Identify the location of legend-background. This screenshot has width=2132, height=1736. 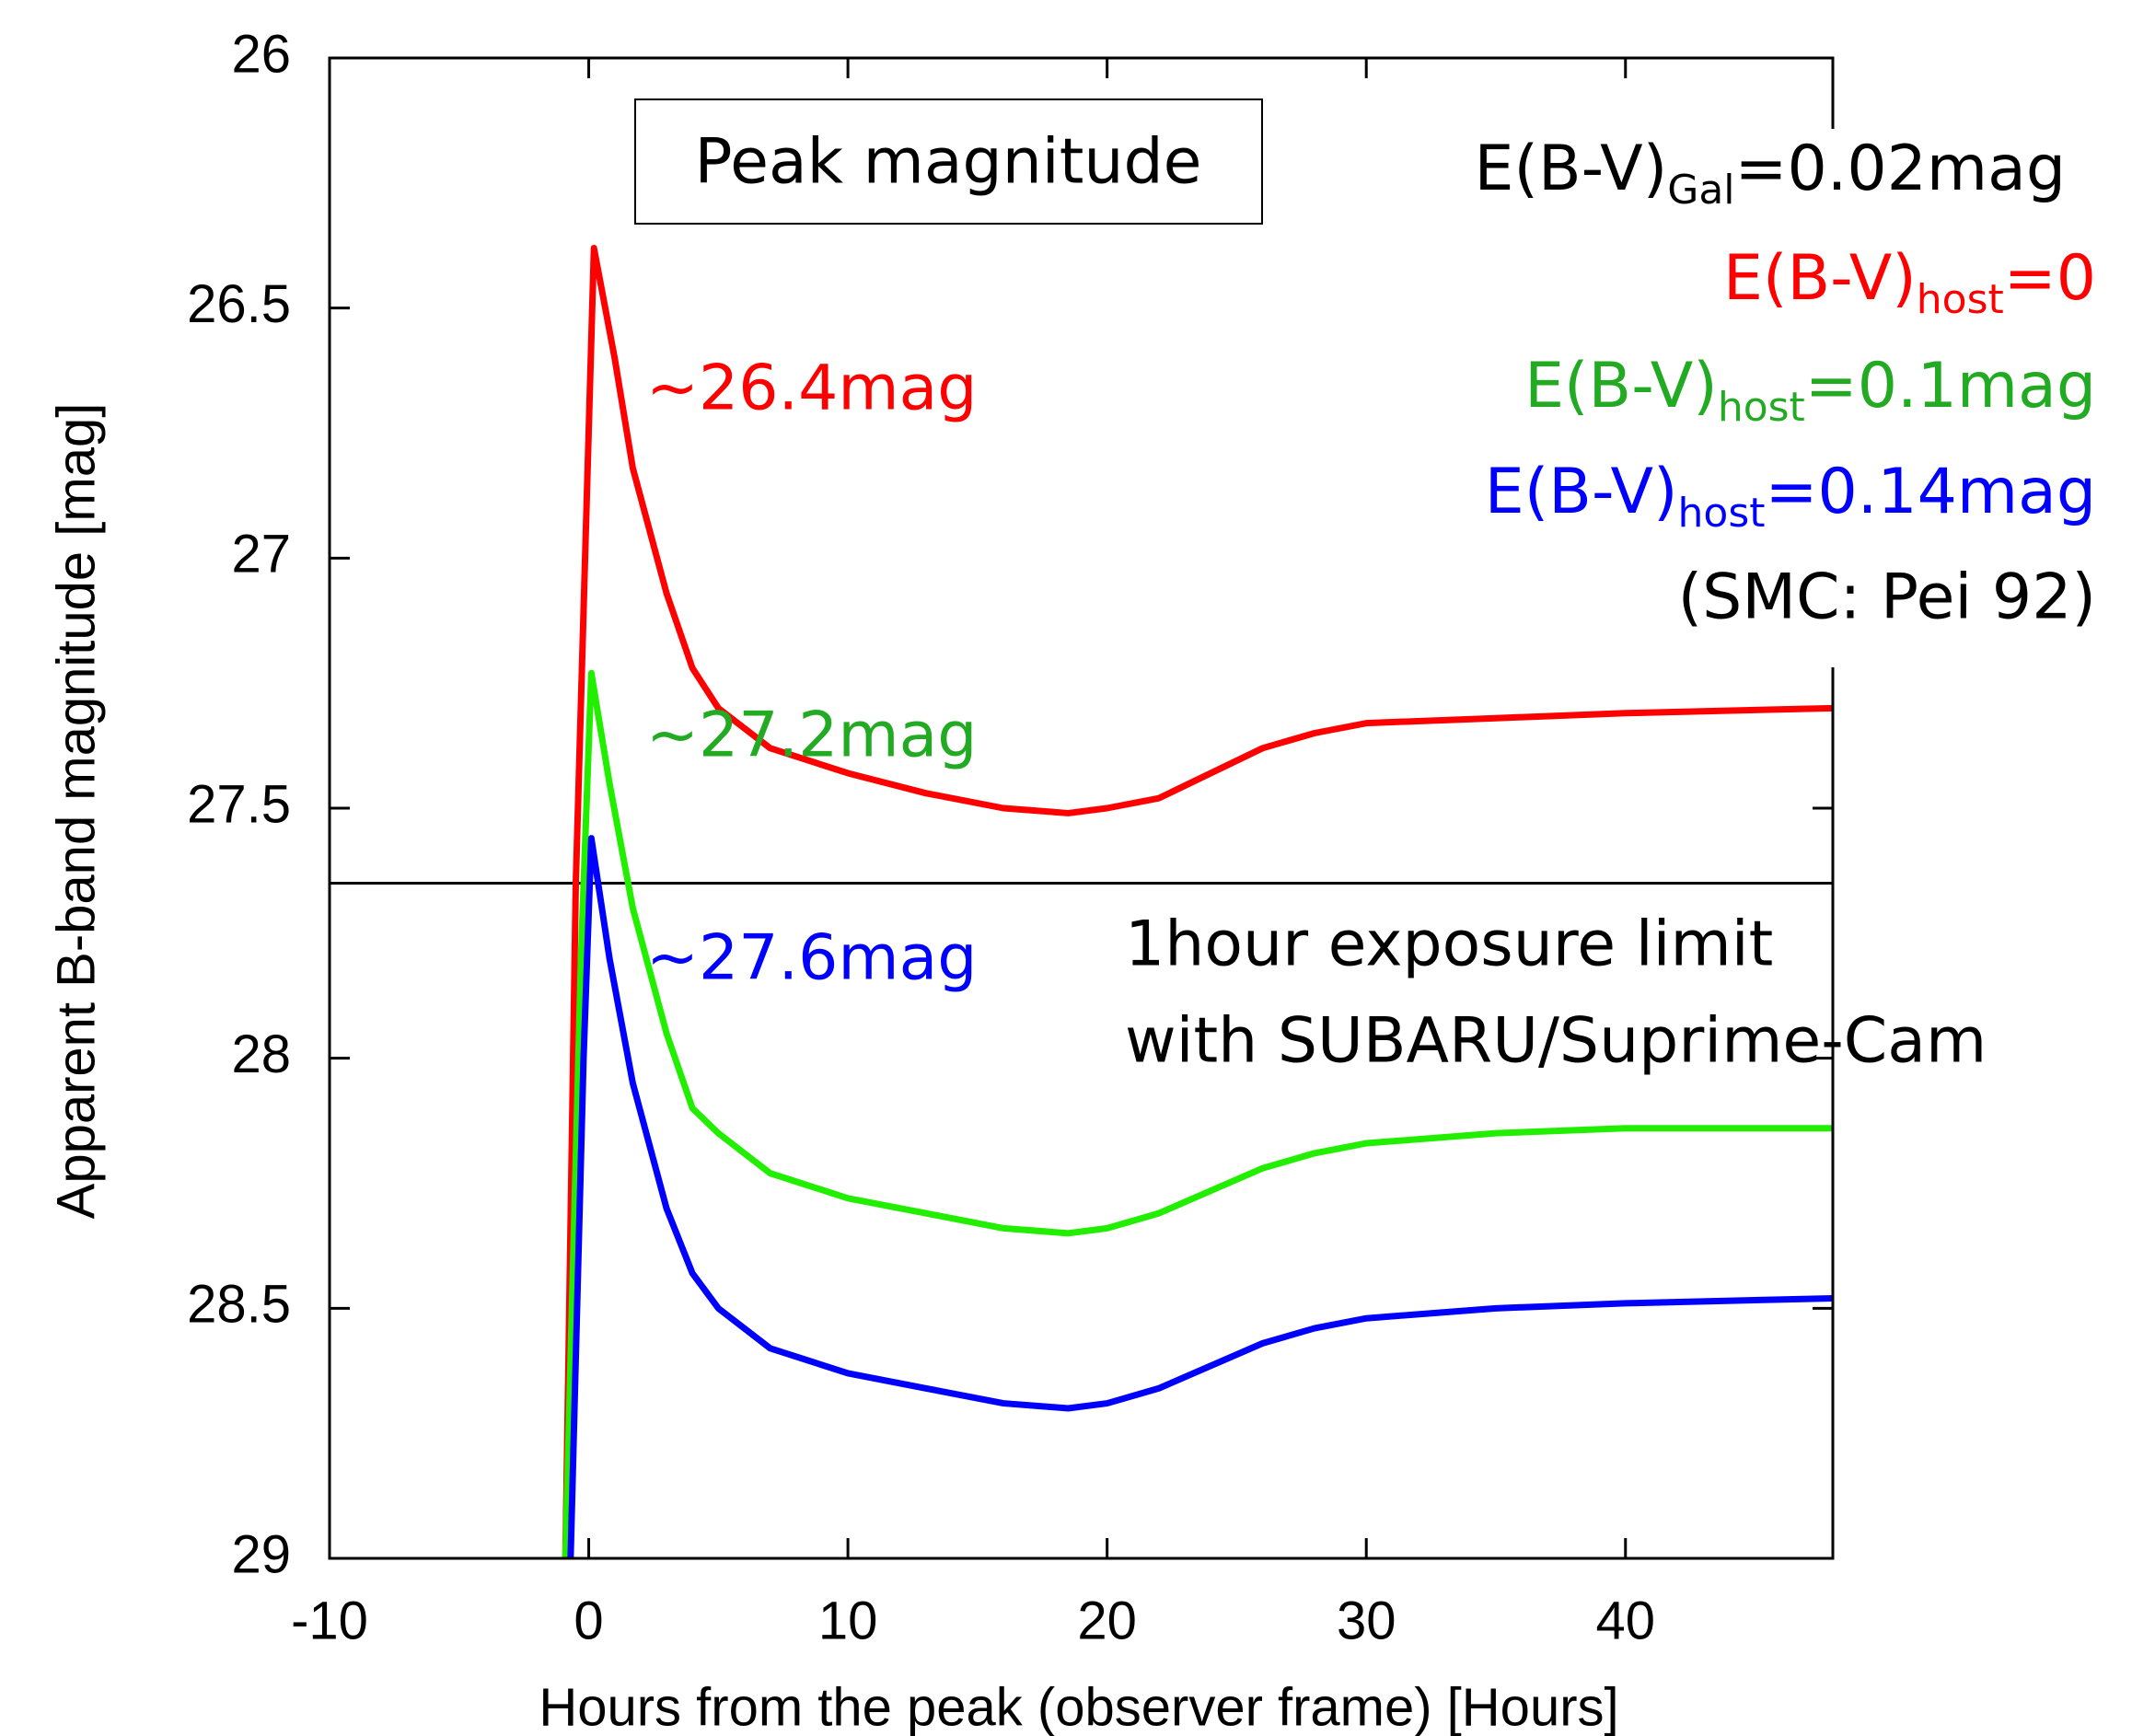
(1871, 398).